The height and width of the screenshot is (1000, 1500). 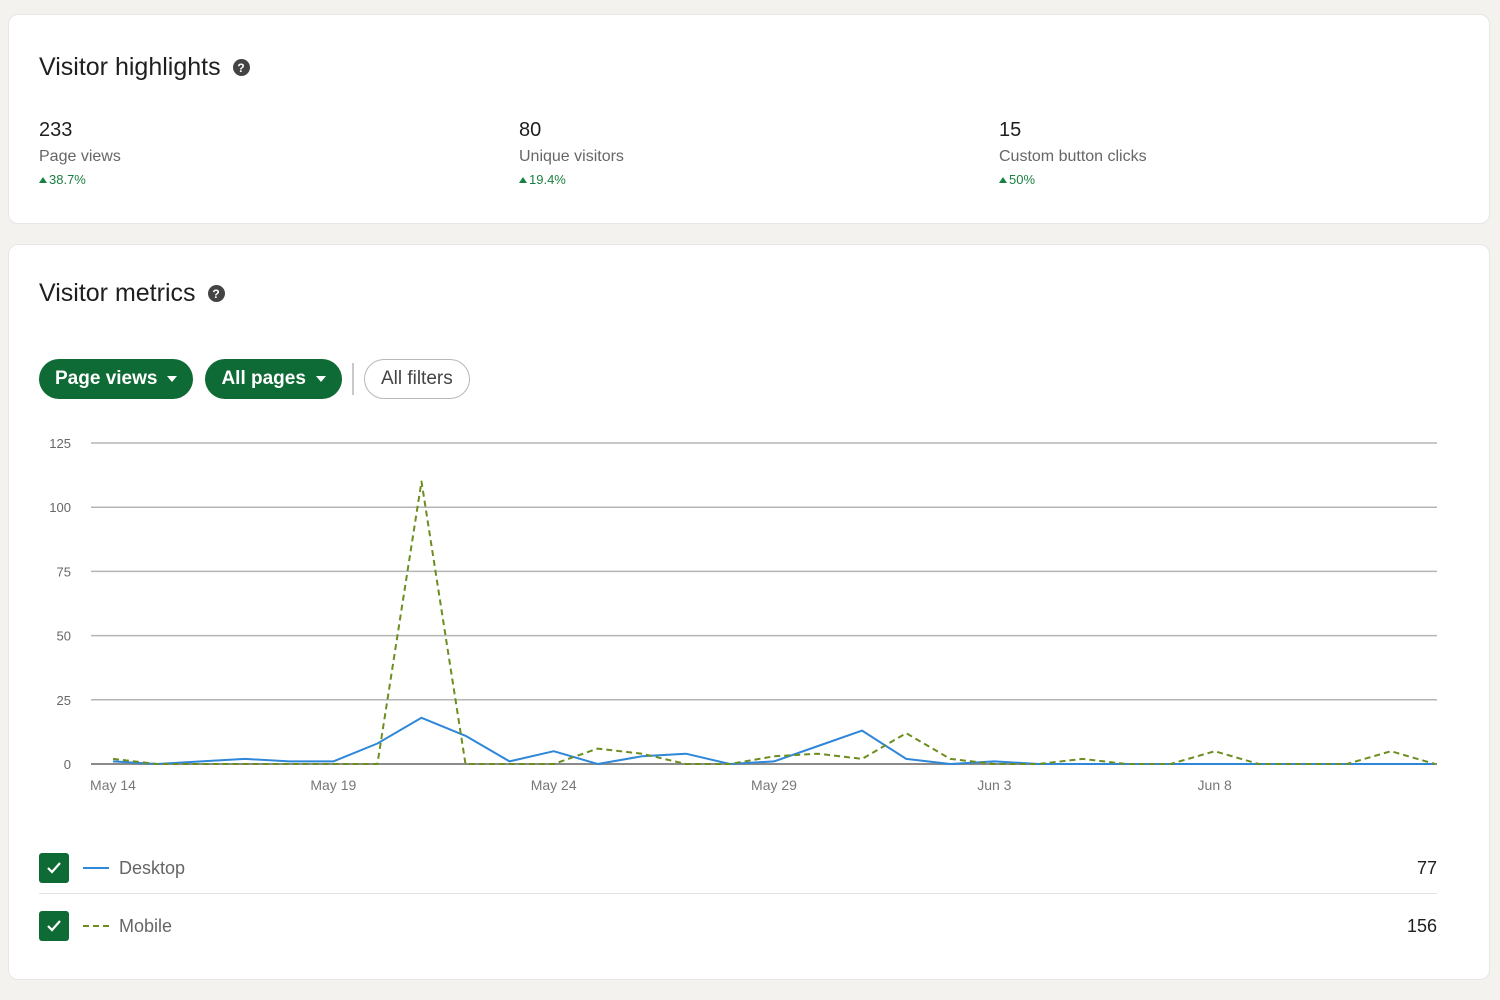 What do you see at coordinates (1073, 156) in the screenshot?
I see `stat-label: Custom button clicks` at bounding box center [1073, 156].